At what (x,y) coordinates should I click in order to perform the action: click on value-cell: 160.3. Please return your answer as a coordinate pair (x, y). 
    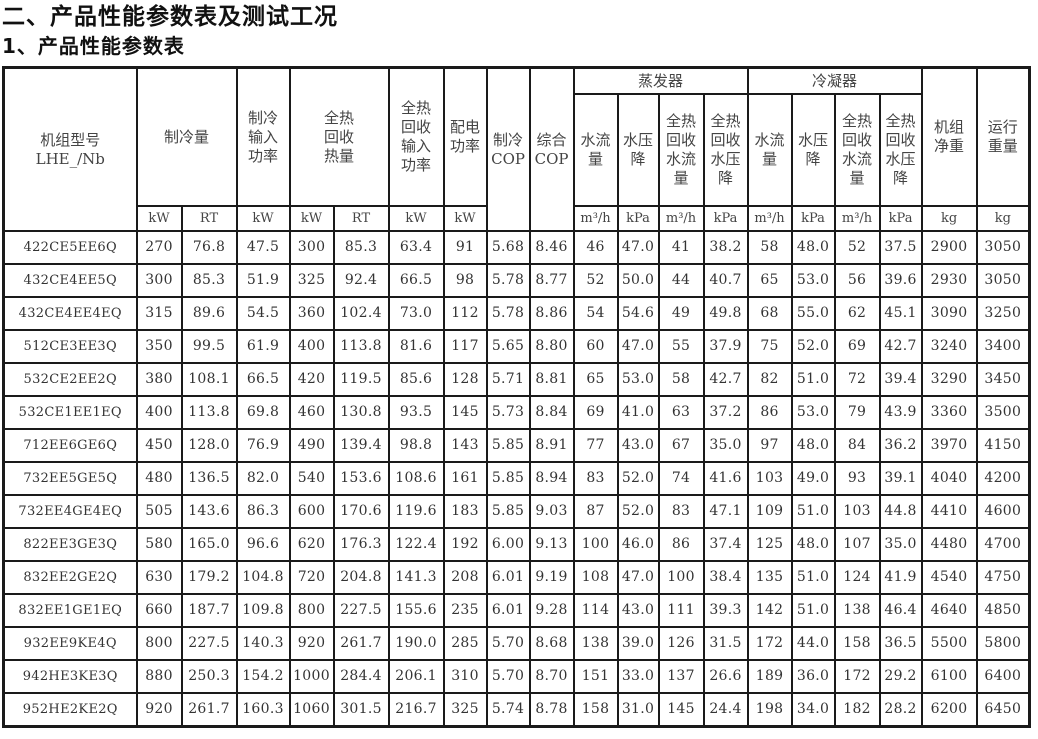
    Looking at the image, I should click on (263, 710).